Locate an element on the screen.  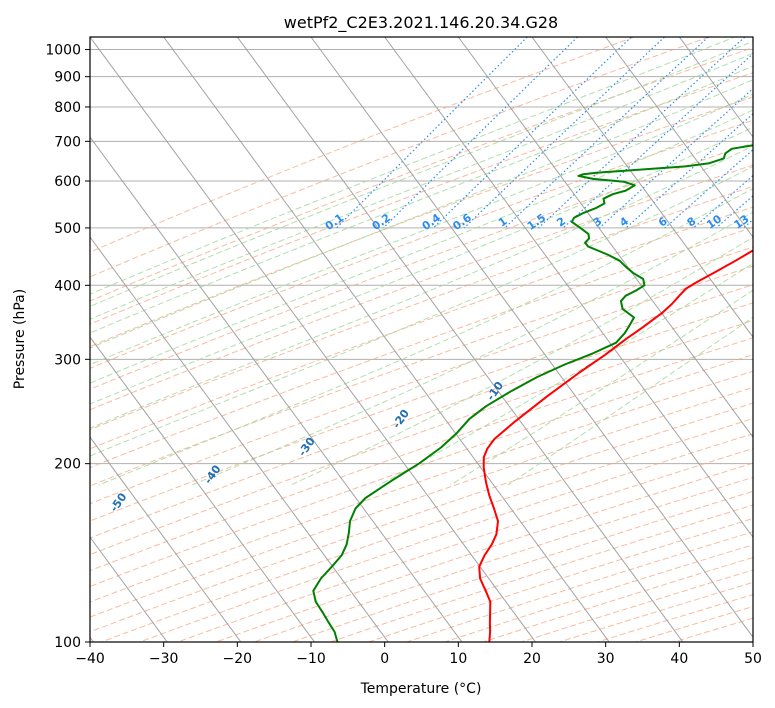
x-tick-label: −30 is located at coordinates (164, 659).